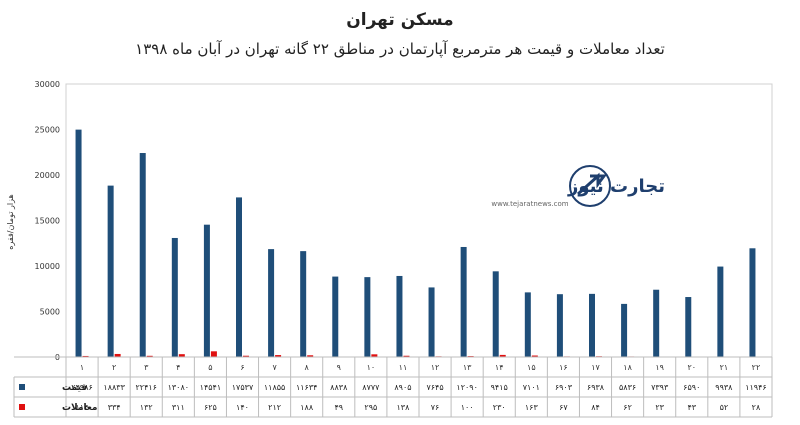 The width and height of the screenshot is (800, 425). Describe the element at coordinates (466, 387) in the screenshot. I see `data-label: ۱۲۰۹۰` at that location.